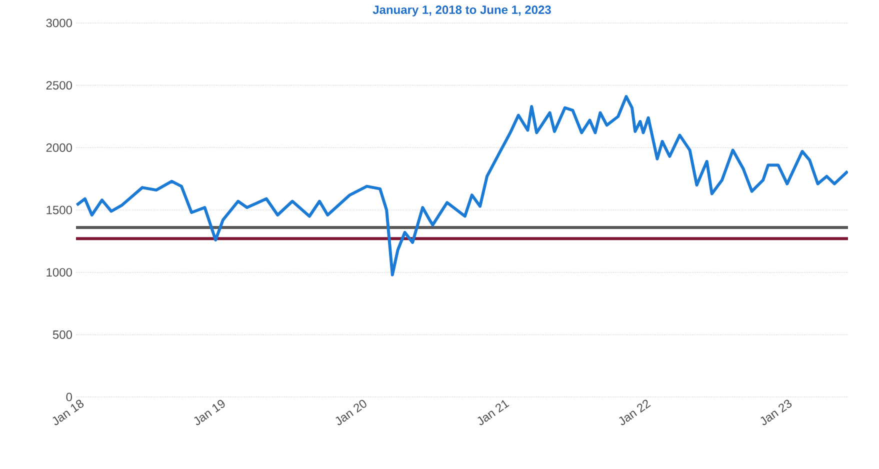 Image resolution: width=879 pixels, height=469 pixels. Describe the element at coordinates (351, 413) in the screenshot. I see `x-tick-label: Jan 20` at that location.